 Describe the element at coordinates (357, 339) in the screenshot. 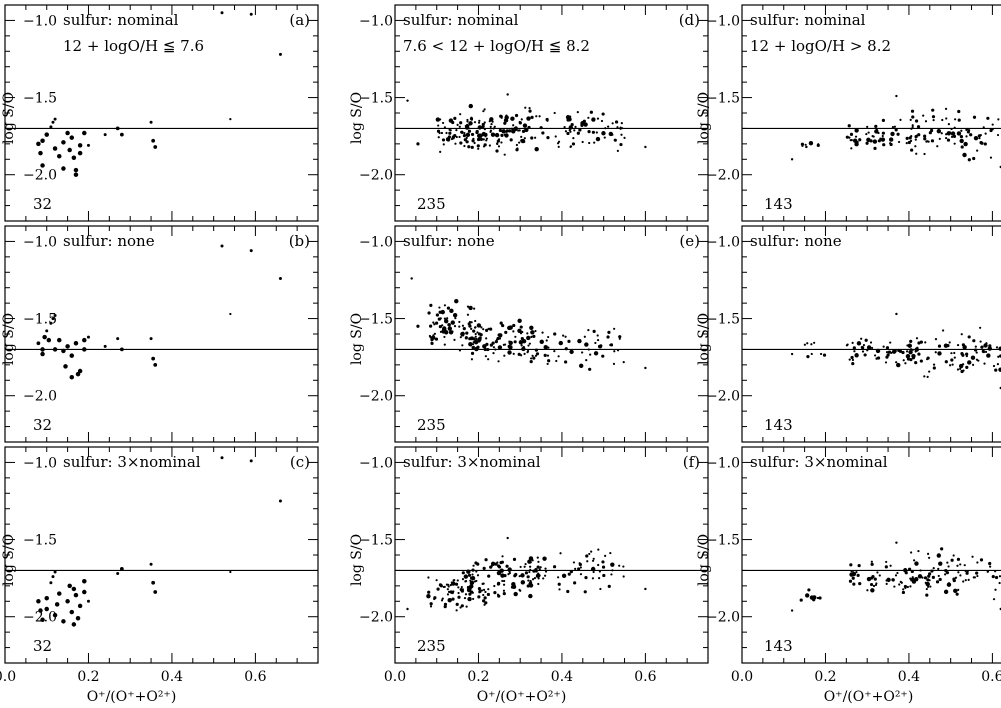

I see `y-axis-label: log S/O` at that location.